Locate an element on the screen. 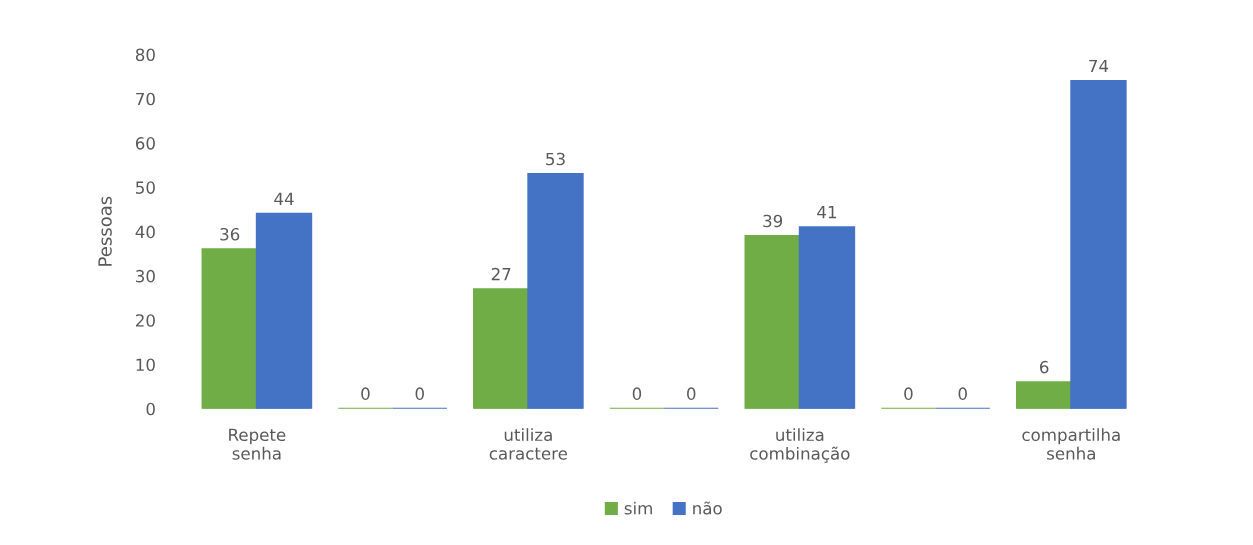 This screenshot has height=545, width=1253. data-label: 41 is located at coordinates (827, 212).